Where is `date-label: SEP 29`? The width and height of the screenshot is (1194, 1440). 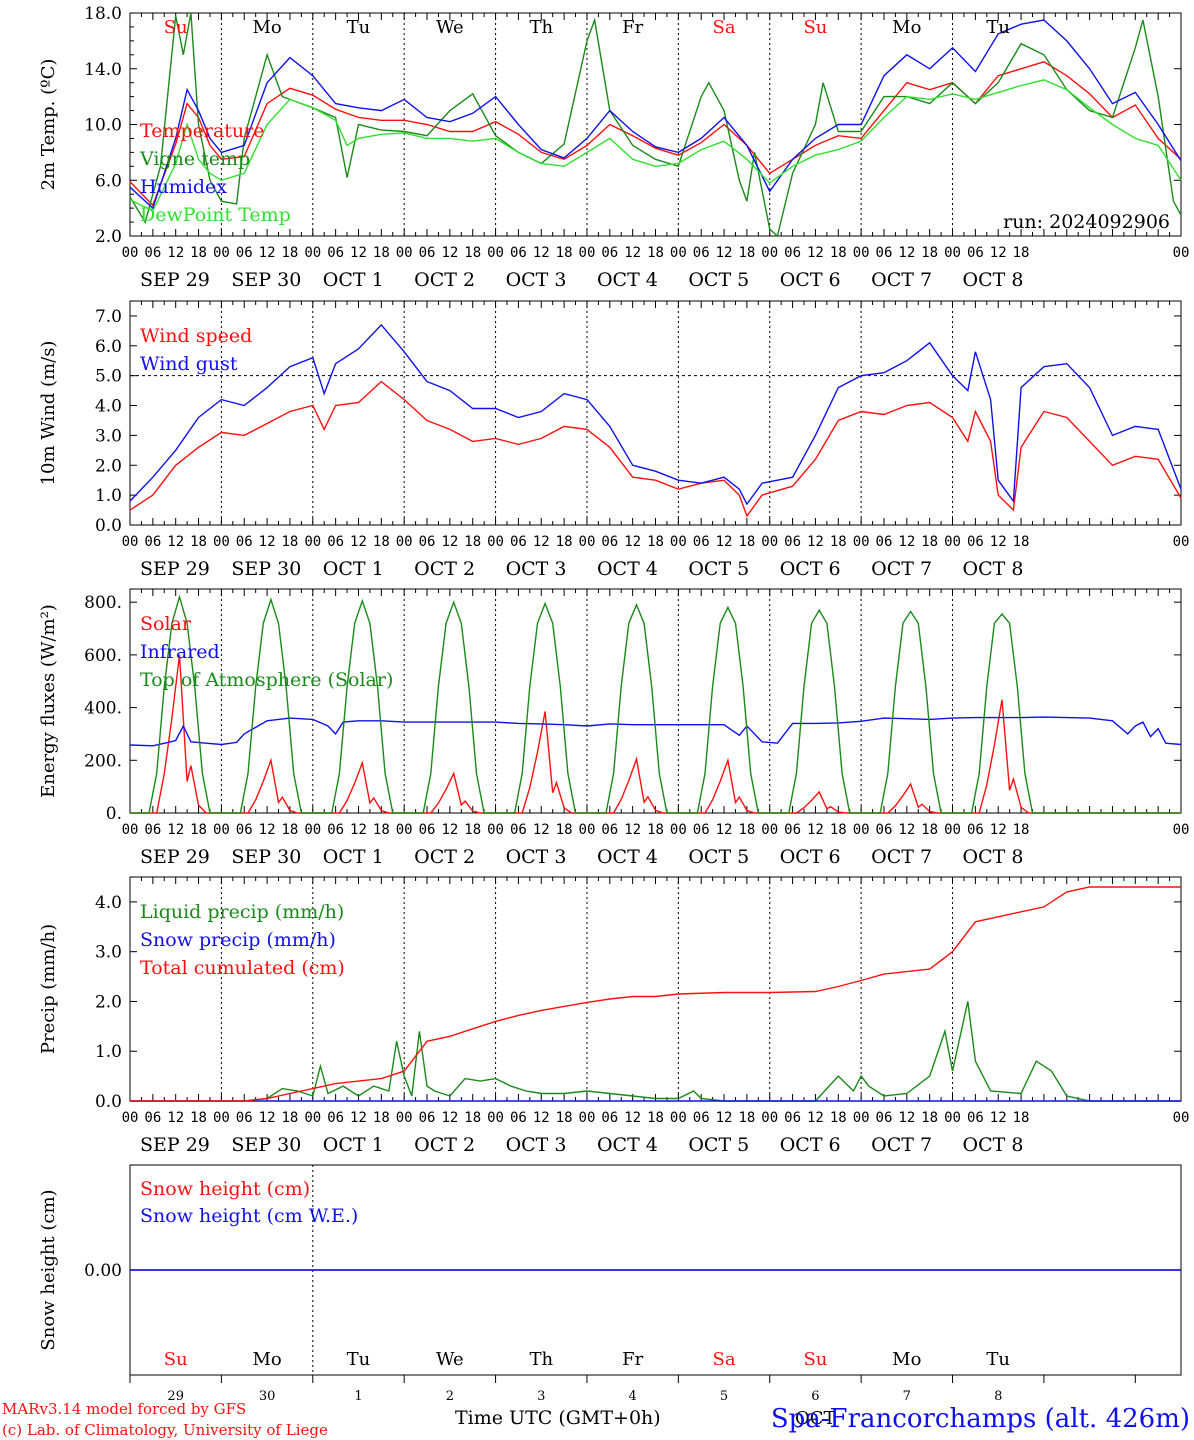 date-label: SEP 29 is located at coordinates (175, 280).